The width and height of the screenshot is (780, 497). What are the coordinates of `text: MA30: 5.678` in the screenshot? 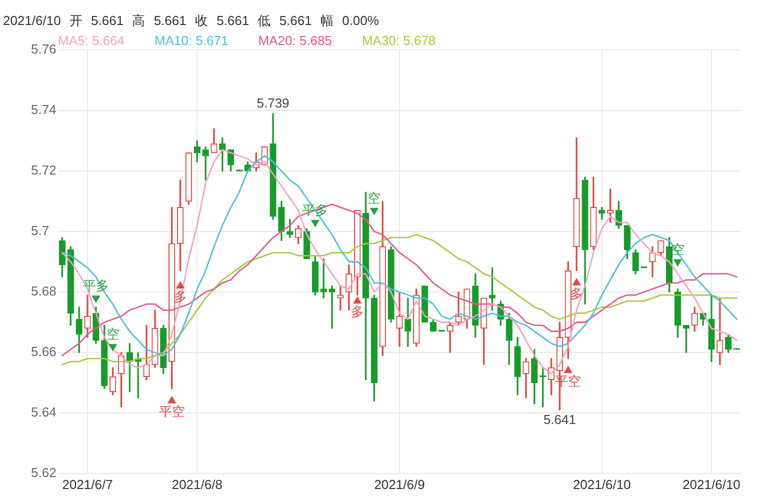 It's located at (399, 40).